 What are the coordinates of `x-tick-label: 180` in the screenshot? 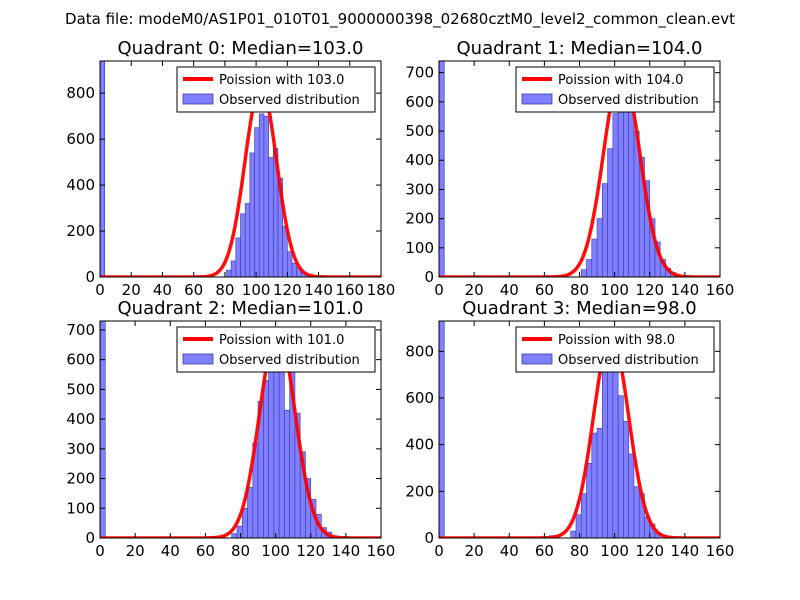 It's located at (381, 290).